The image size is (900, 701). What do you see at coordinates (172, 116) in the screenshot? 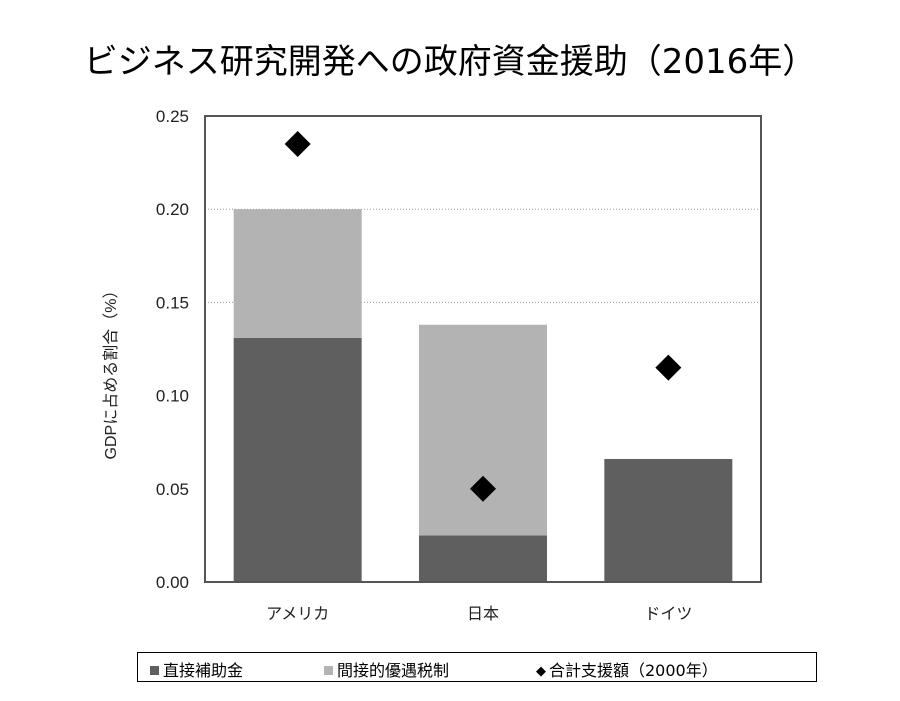
I see `y-tick-label: 0.25` at bounding box center [172, 116].